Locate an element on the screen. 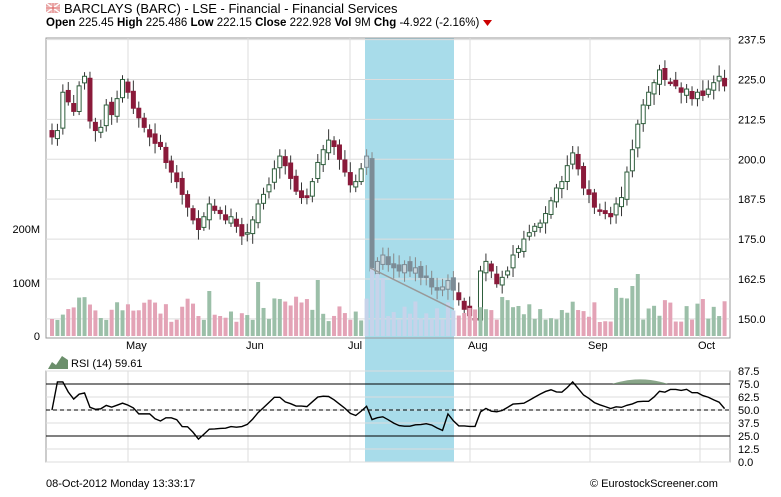 Image resolution: width=781 pixels, height=497 pixels. price-tick-label: 237.5 is located at coordinates (752, 41).